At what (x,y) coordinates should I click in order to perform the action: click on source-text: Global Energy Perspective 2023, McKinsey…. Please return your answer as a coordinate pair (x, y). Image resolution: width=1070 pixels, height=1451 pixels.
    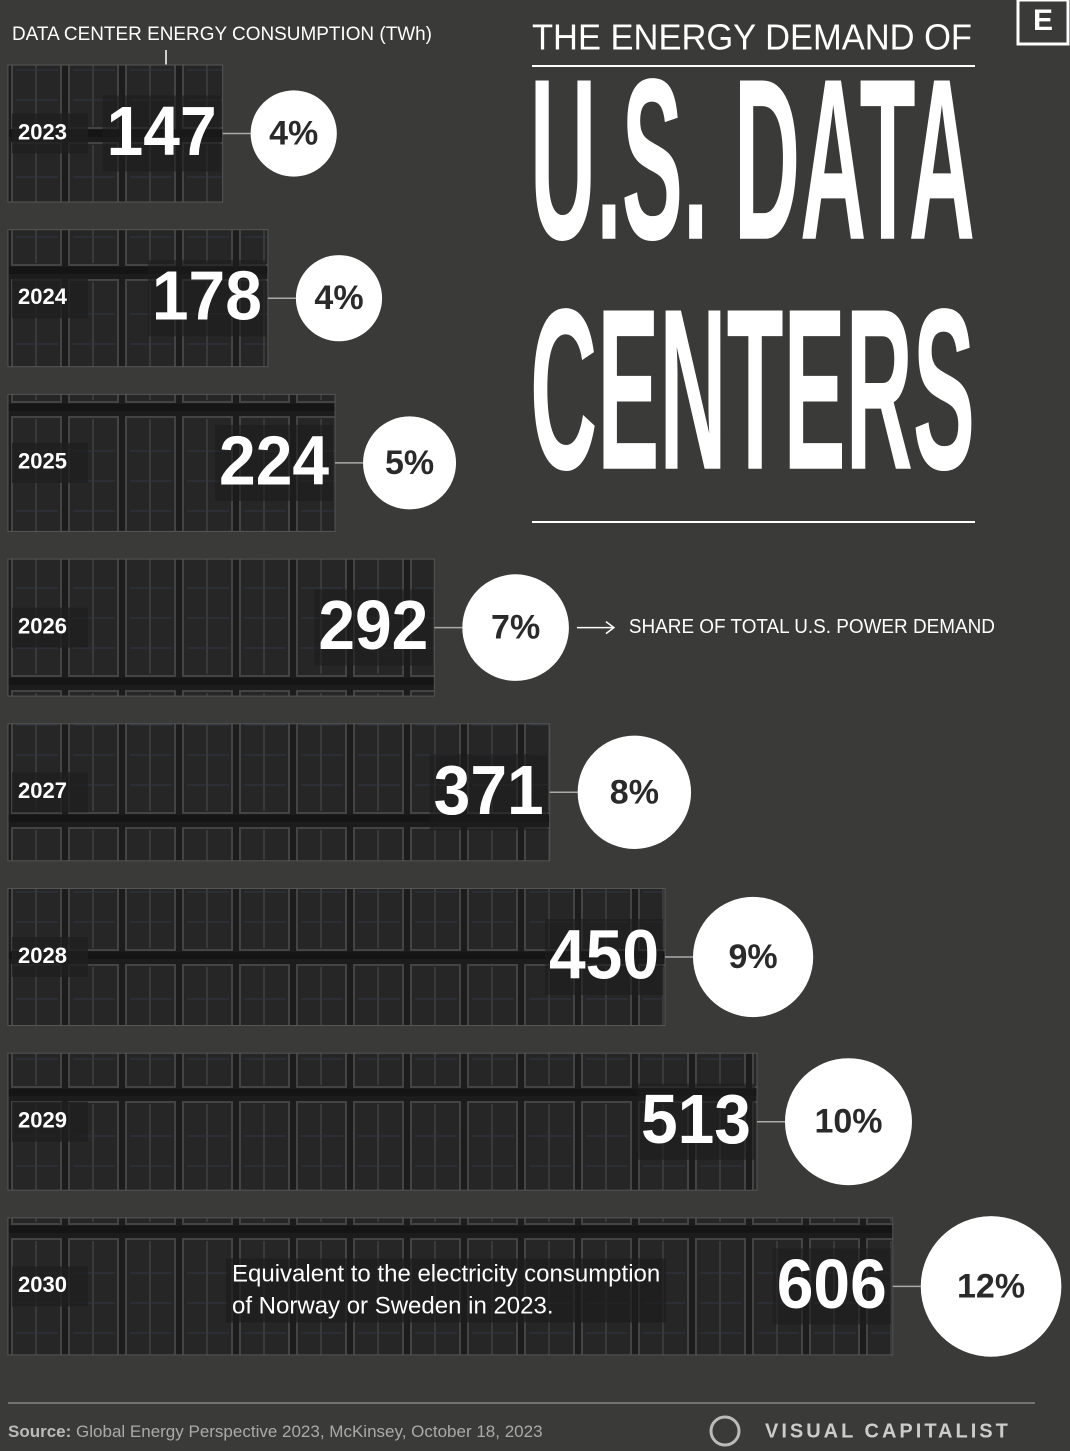
    Looking at the image, I should click on (309, 1431).